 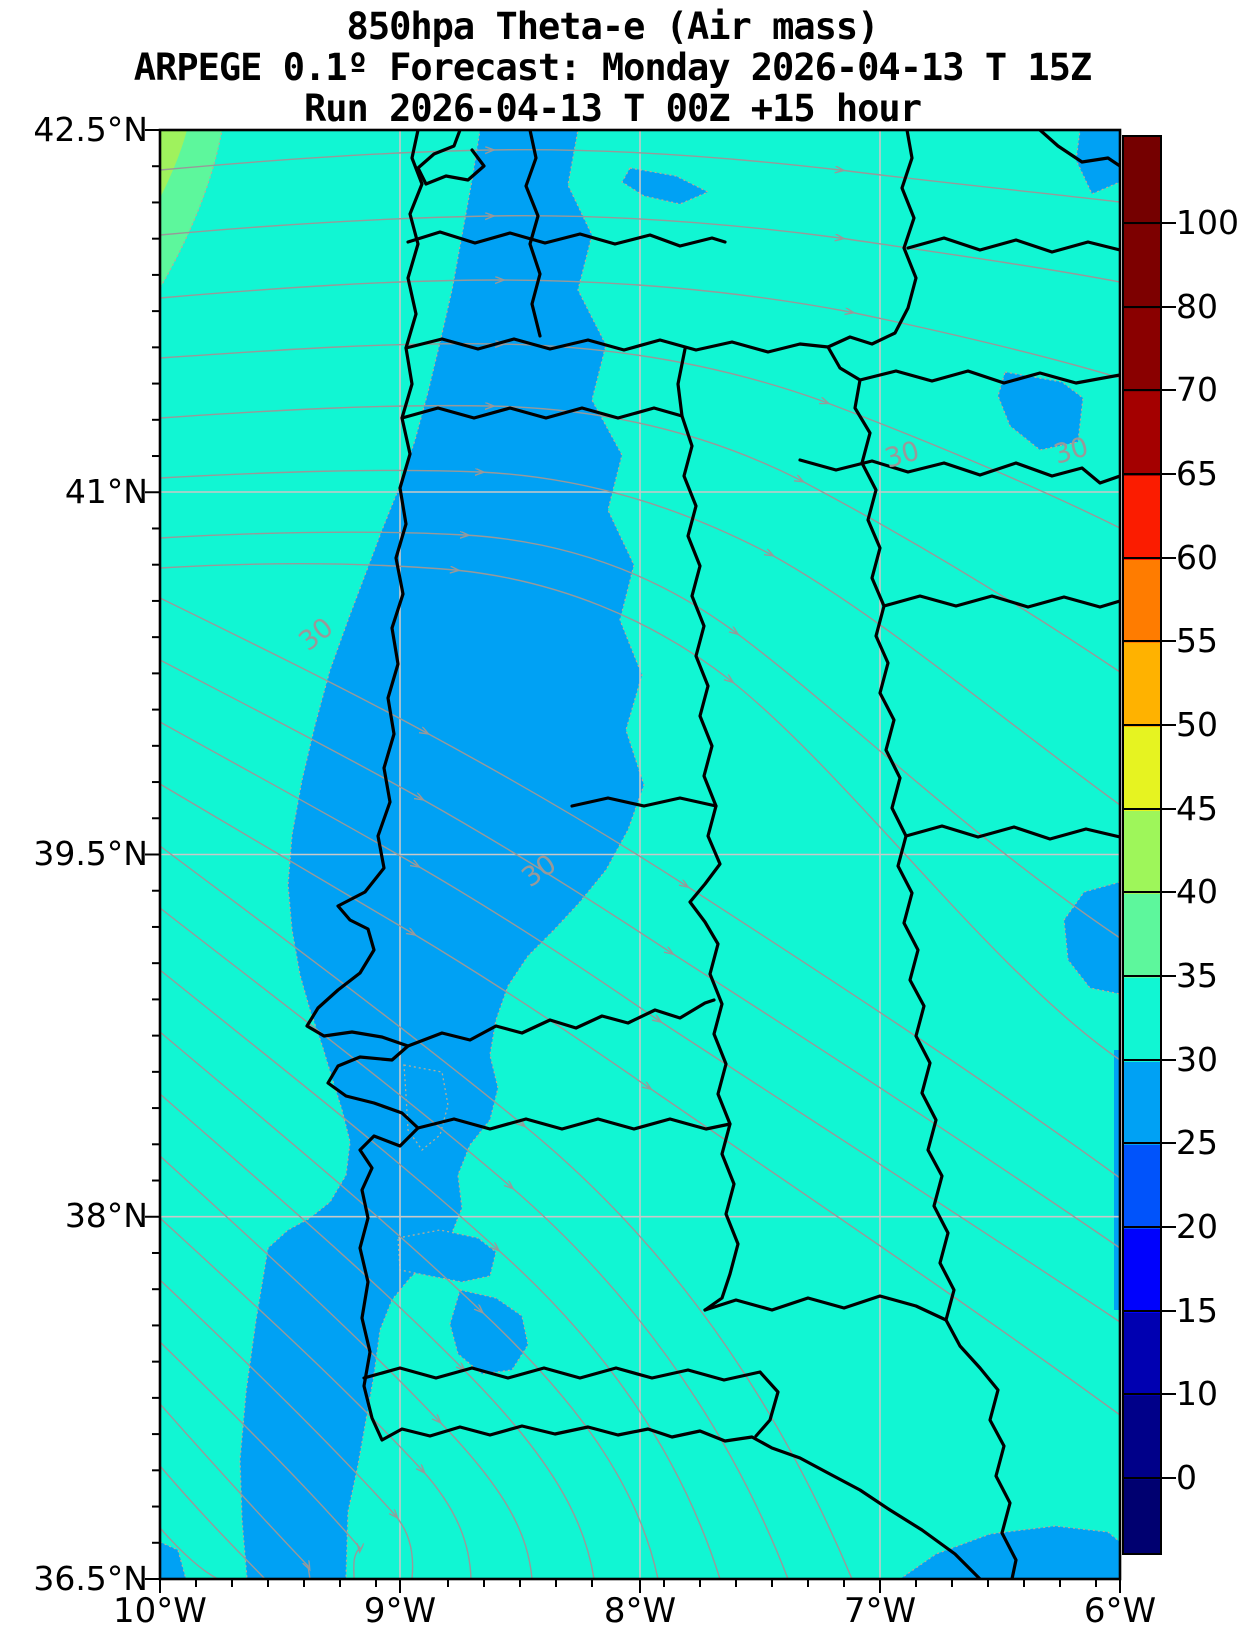 What do you see at coordinates (1197, 975) in the screenshot?
I see `colorbar-tick-label: 35` at bounding box center [1197, 975].